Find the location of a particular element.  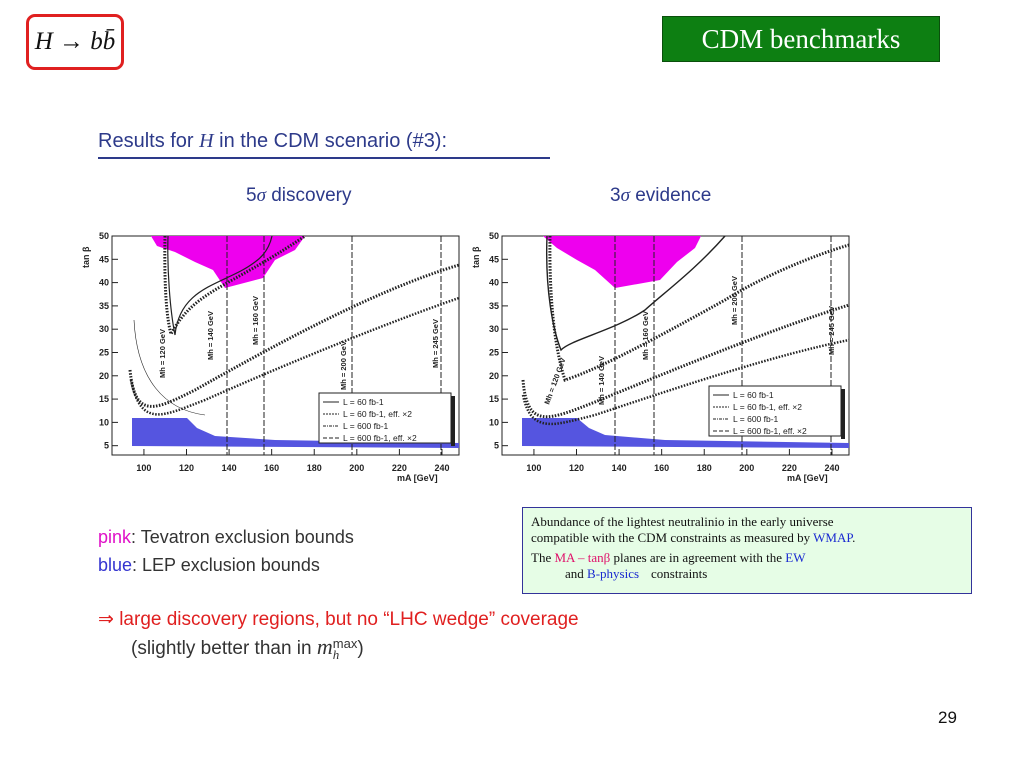

pink-description: : Tevatron exclusion bounds is located at coordinates (242, 537).